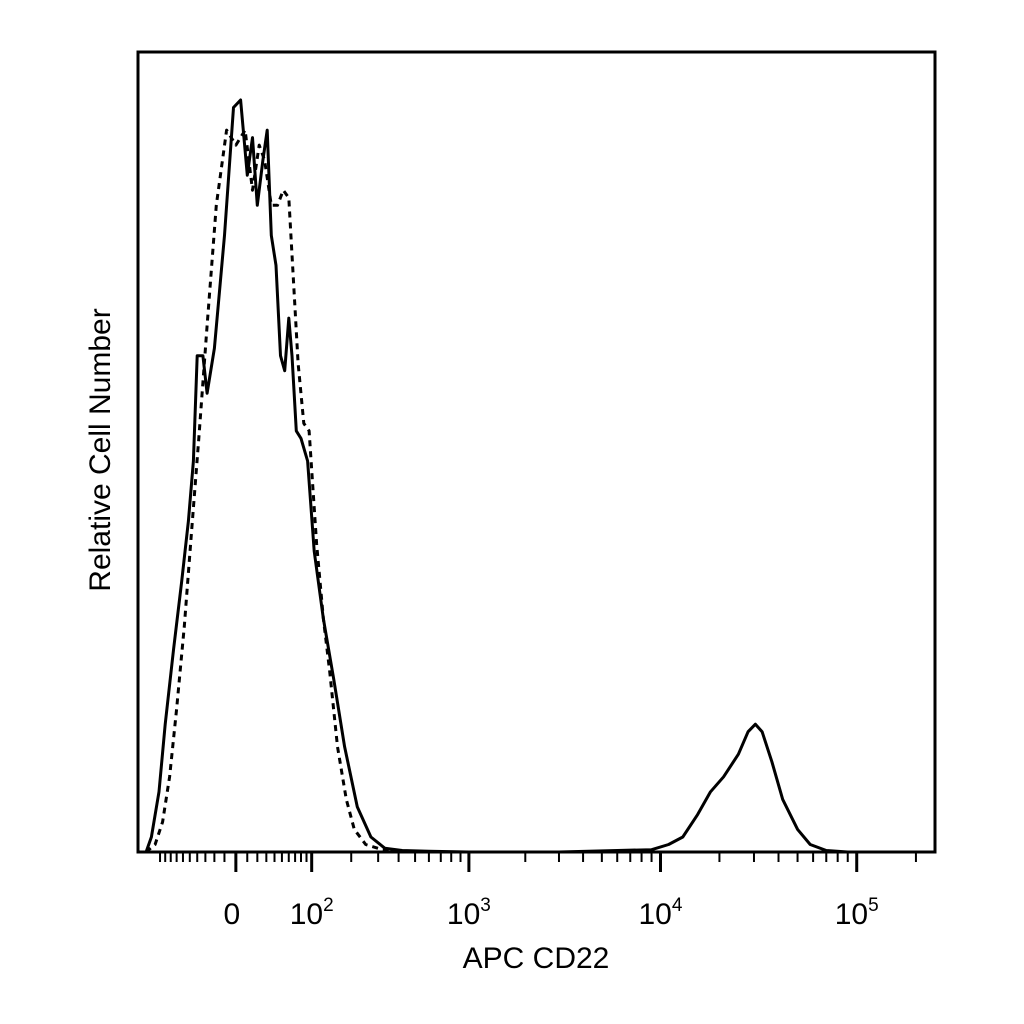 The image size is (1024, 1024). Describe the element at coordinates (857, 913) in the screenshot. I see `x-tick-label: 10⁵` at that location.